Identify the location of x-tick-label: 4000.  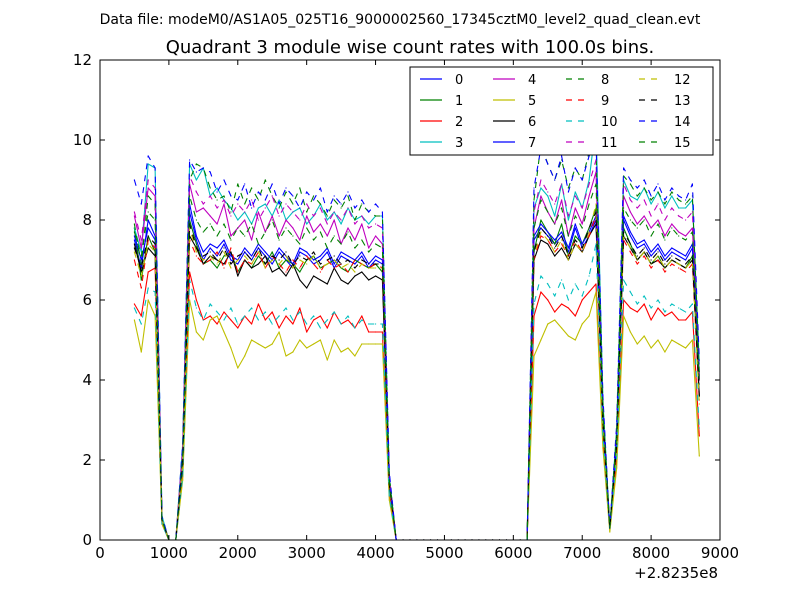
(375, 553).